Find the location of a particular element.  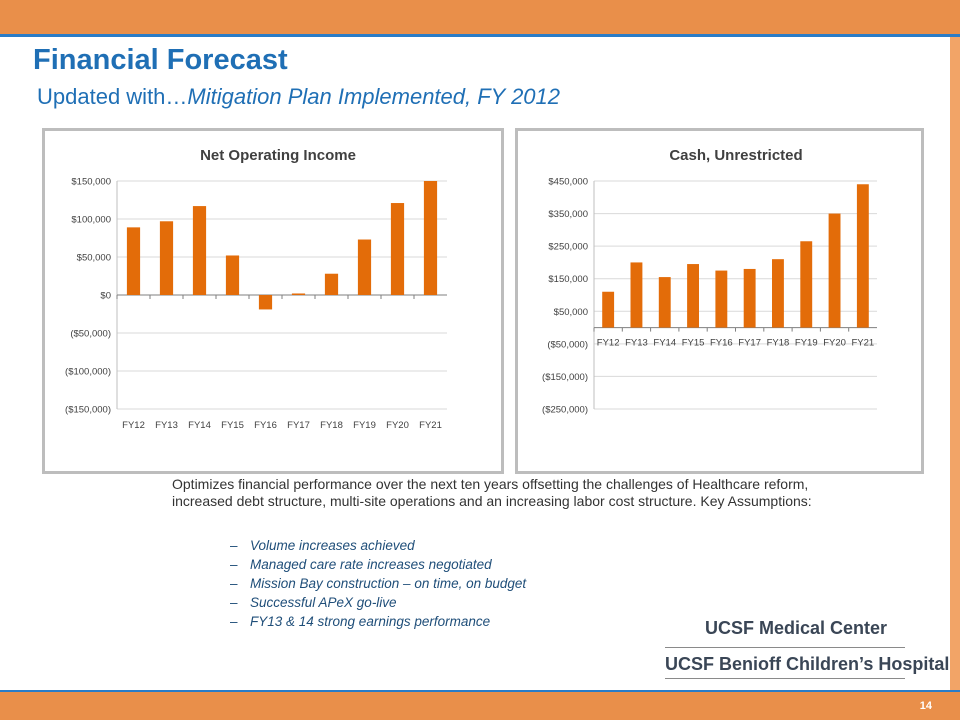

y-tick-label: $100,000 is located at coordinates (91, 220).